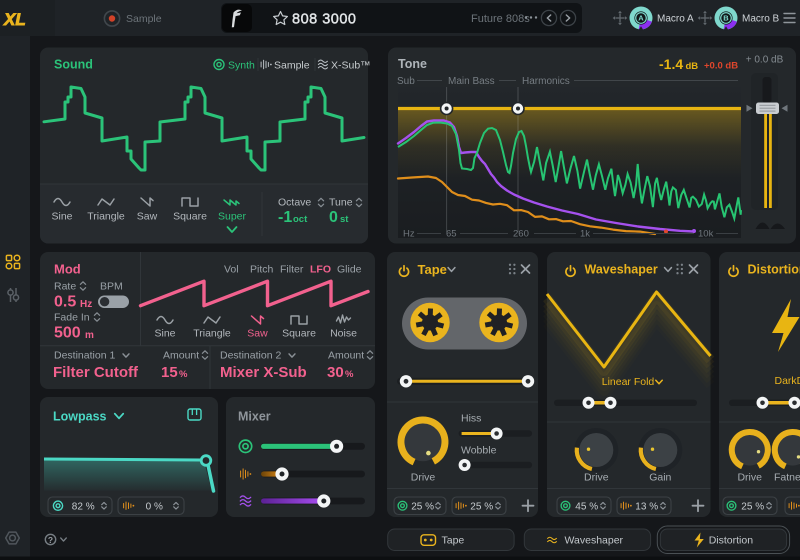 Image resolution: width=800 pixels, height=560 pixels. What do you see at coordinates (80, 417) in the screenshot?
I see `svg-text: Lowpass` at bounding box center [80, 417].